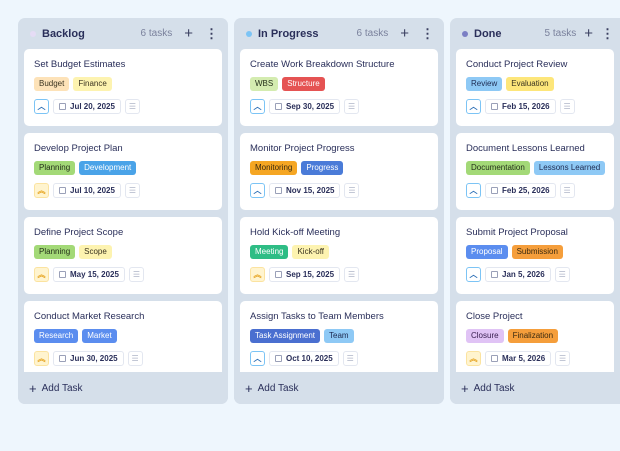 Image resolution: width=620 pixels, height=451 pixels. Describe the element at coordinates (94, 274) in the screenshot. I see `due-date-label: May 15, 2025` at that location.